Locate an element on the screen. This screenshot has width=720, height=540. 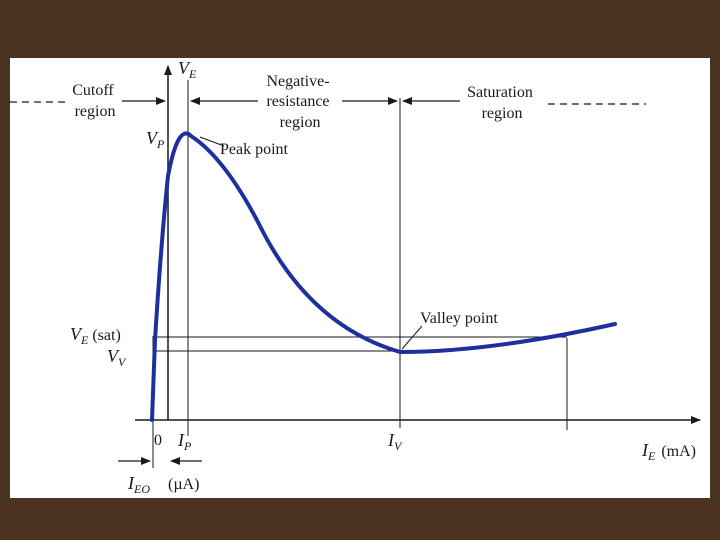
saturation-region-label: Saturation region is located at coordinates (502, 103).